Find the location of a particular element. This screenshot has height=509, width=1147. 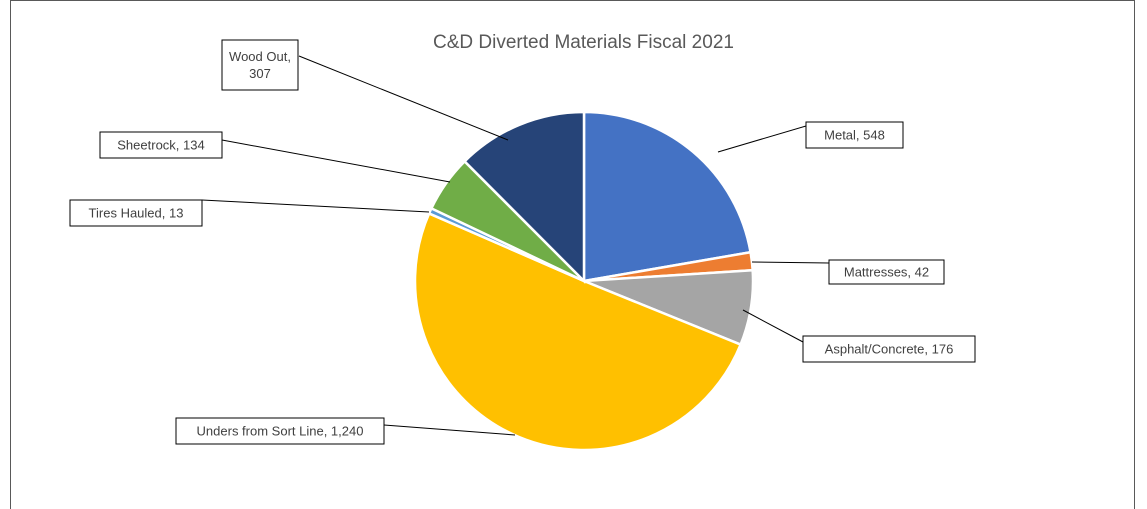

pie-slice-metal is located at coordinates (667, 196).